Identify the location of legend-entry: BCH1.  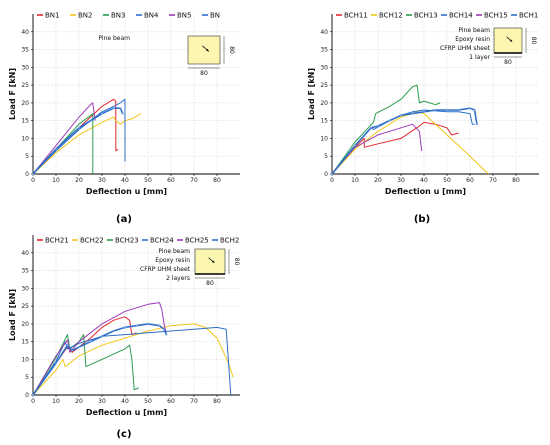
(528, 16).